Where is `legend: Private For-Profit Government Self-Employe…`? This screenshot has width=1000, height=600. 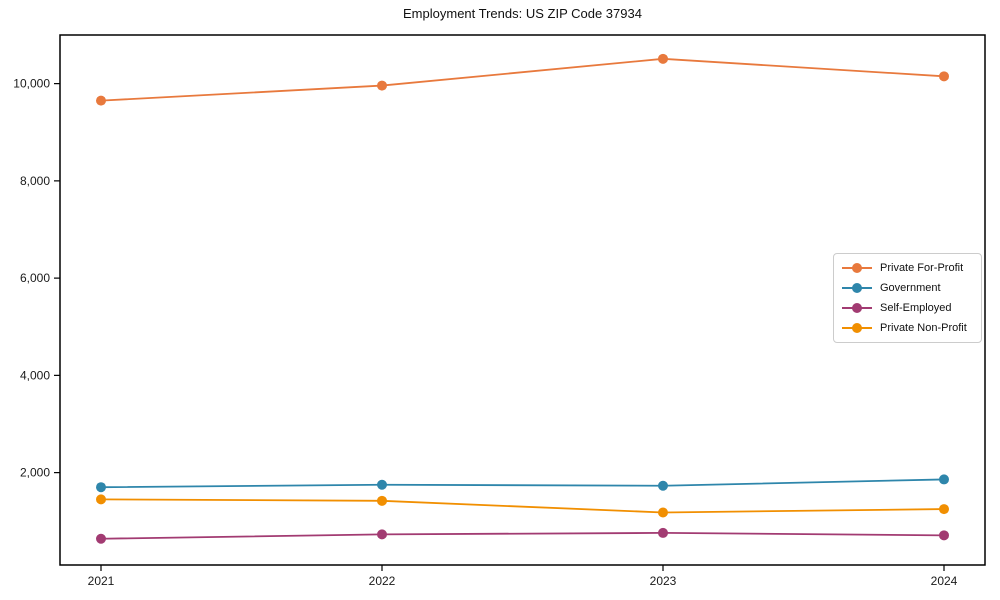
legend: Private For-Profit Government Self-Employe… is located at coordinates (907, 298).